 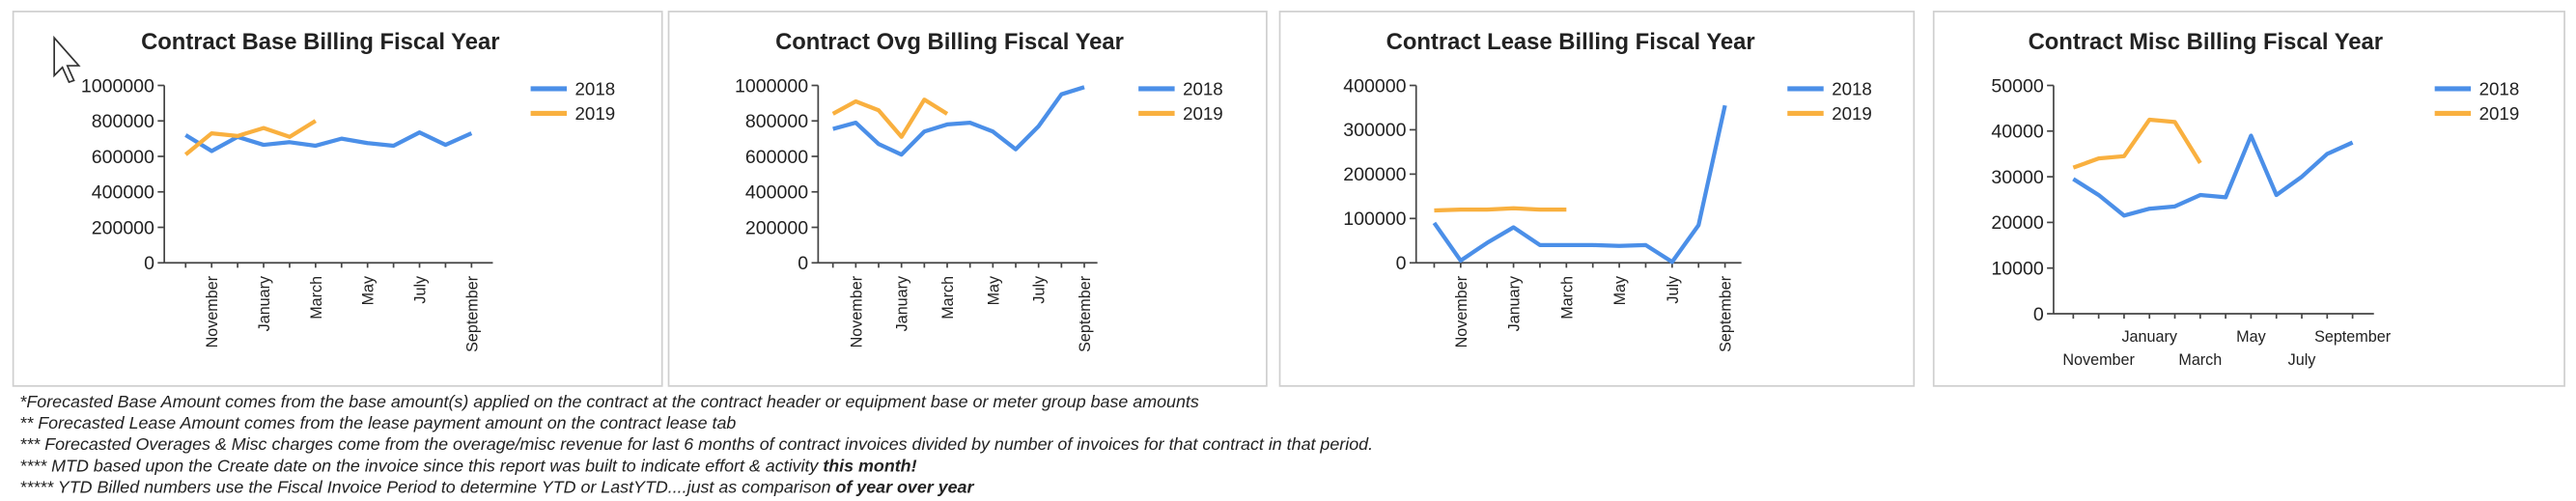 What do you see at coordinates (870, 466) in the screenshot?
I see `footnote-emphasis: this month!` at bounding box center [870, 466].